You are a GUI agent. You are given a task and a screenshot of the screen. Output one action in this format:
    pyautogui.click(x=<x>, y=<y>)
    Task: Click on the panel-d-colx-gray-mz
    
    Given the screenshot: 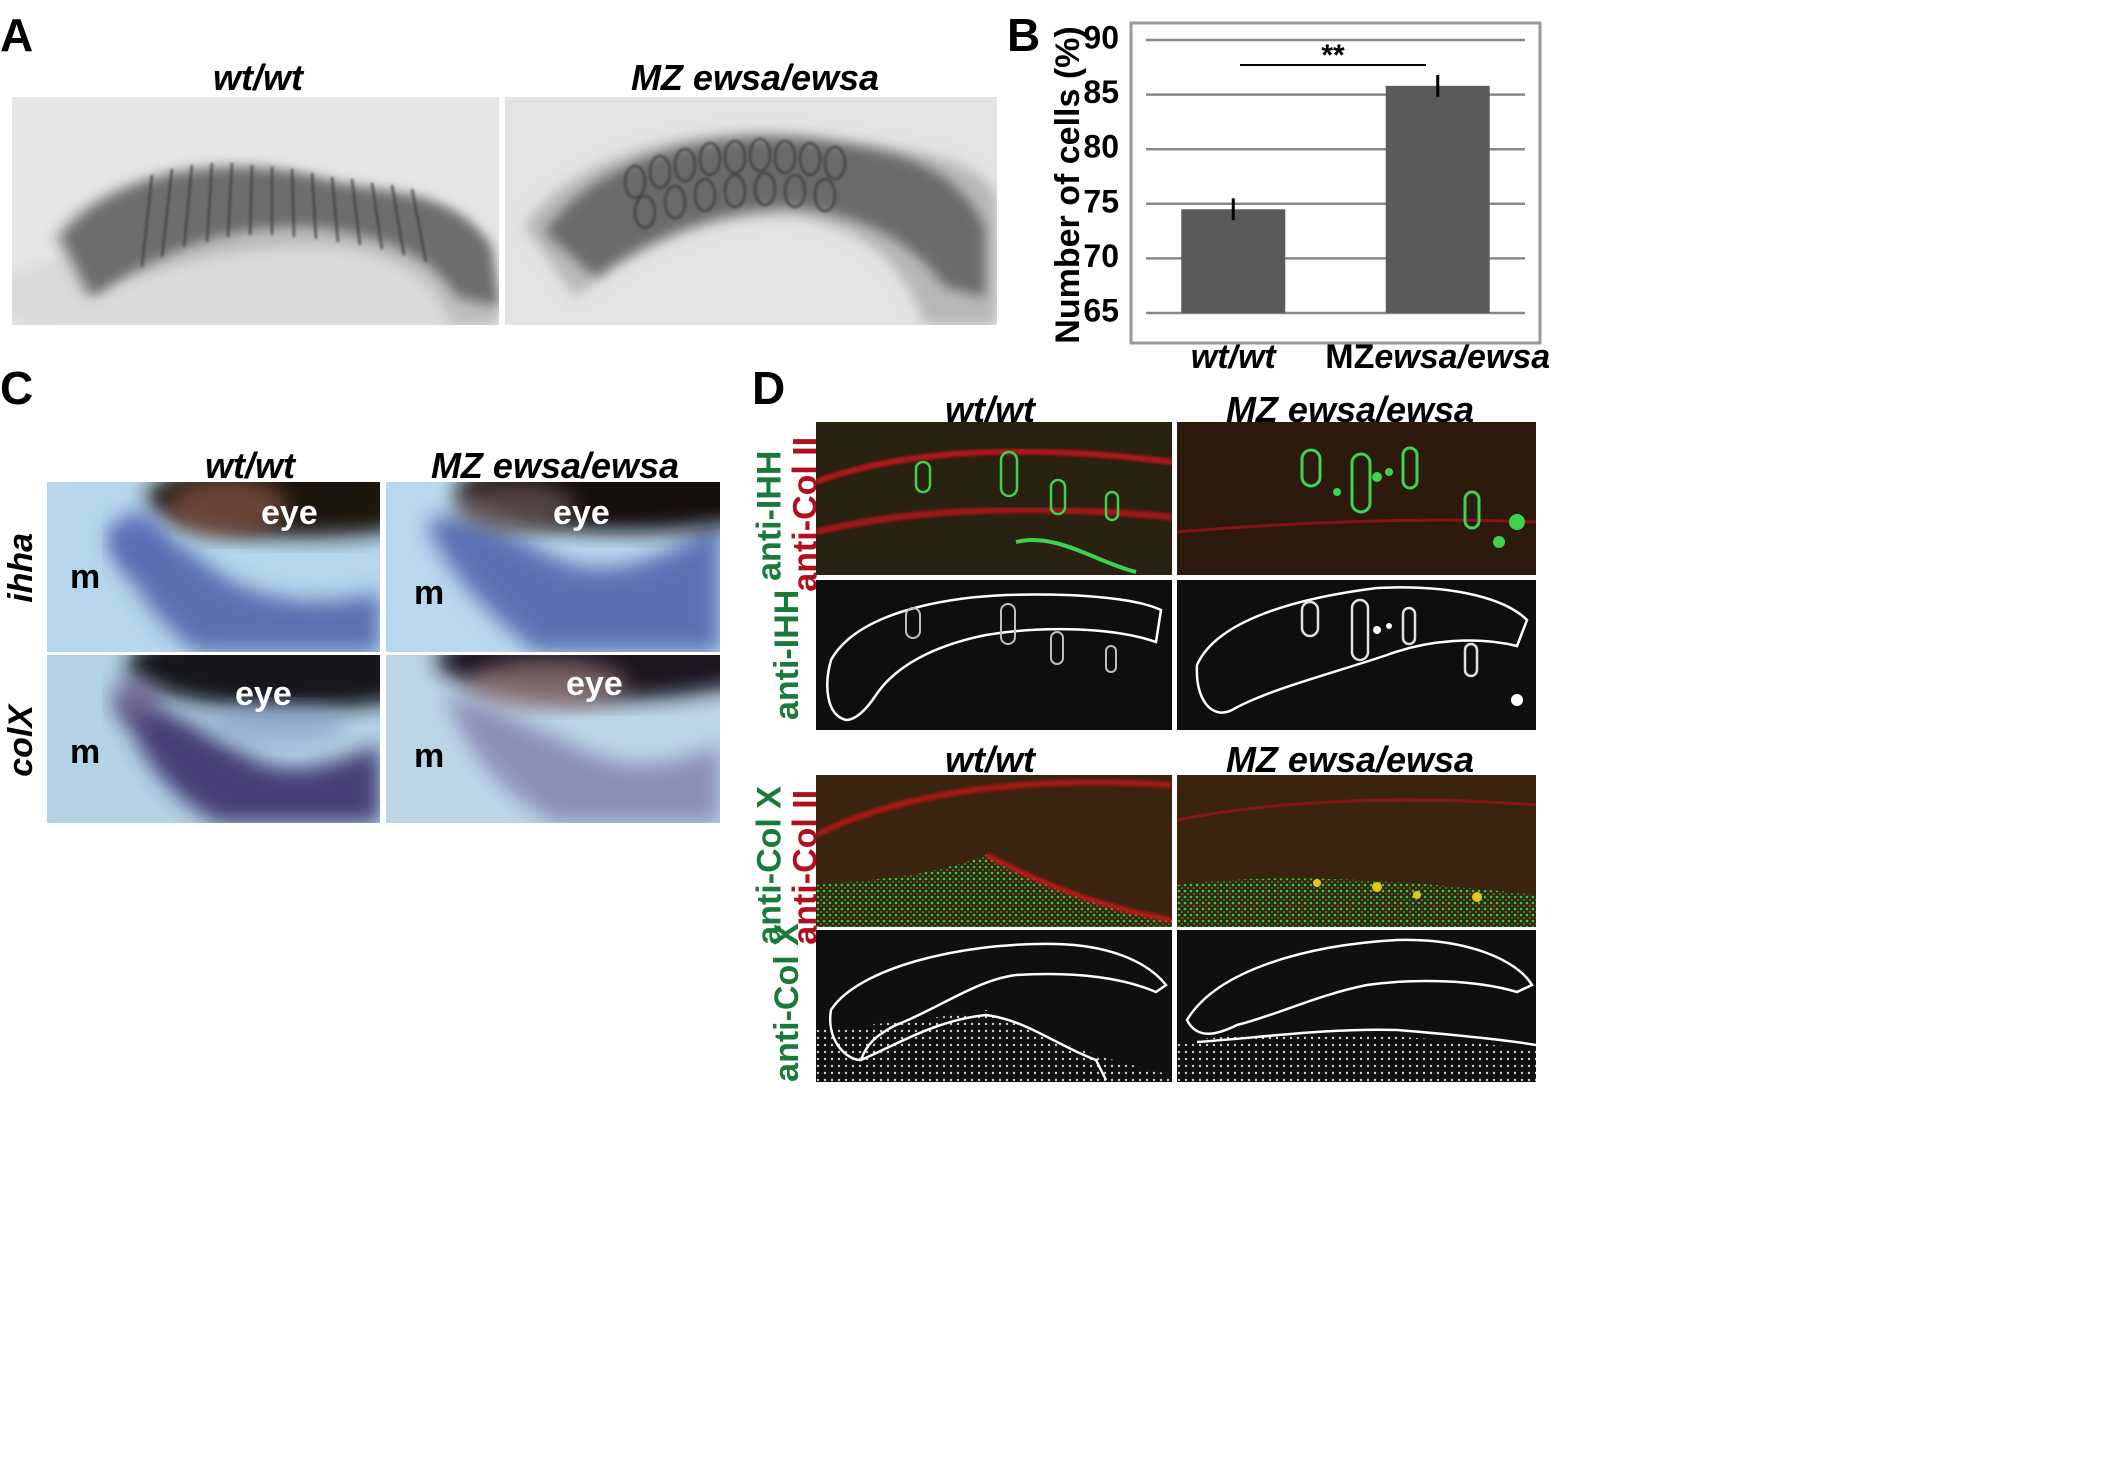 What is the action you would take?
    pyautogui.click(x=1356, y=1006)
    